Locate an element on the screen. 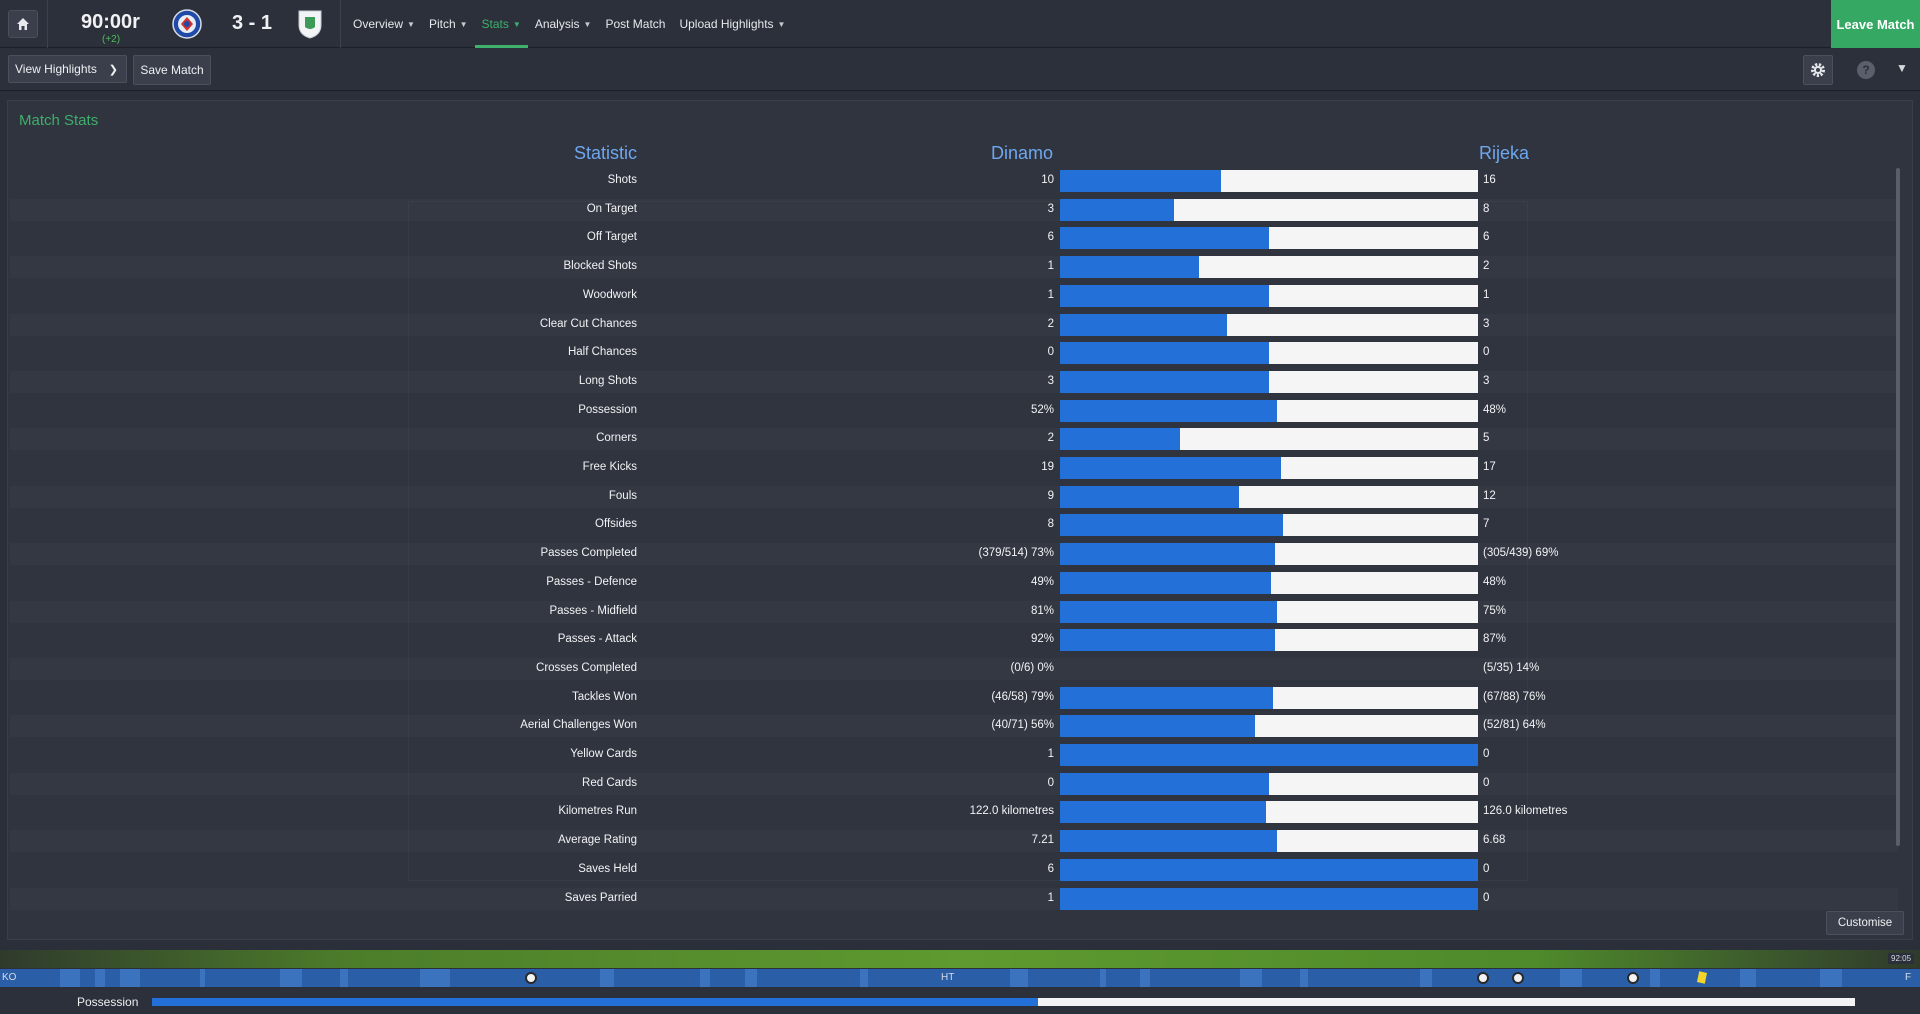 The width and height of the screenshot is (1920, 1014). home-value: 1 is located at coordinates (1050, 294).